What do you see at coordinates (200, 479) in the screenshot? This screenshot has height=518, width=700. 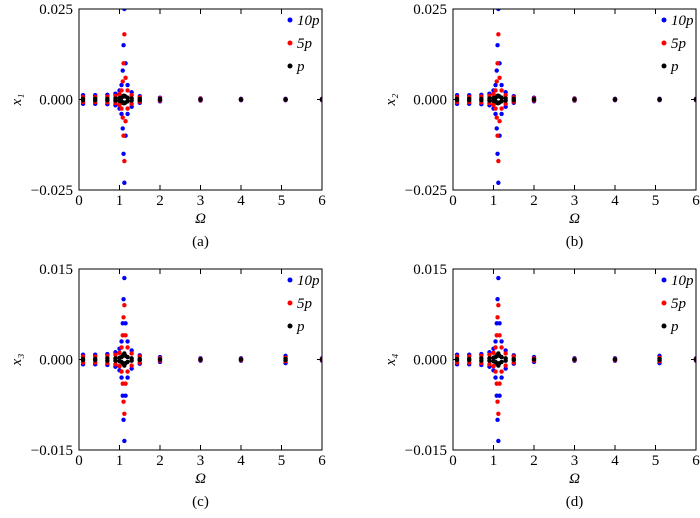 I see `x-axis-label: Ω` at bounding box center [200, 479].